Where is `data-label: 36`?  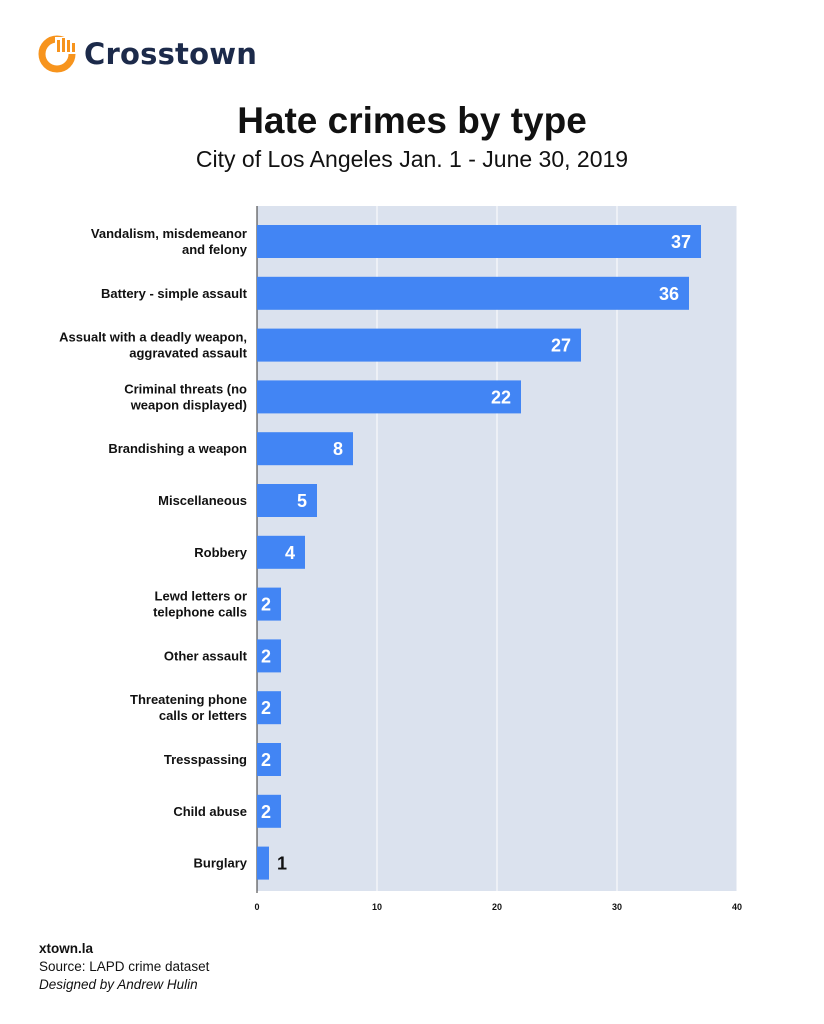
data-label: 36 is located at coordinates (669, 294).